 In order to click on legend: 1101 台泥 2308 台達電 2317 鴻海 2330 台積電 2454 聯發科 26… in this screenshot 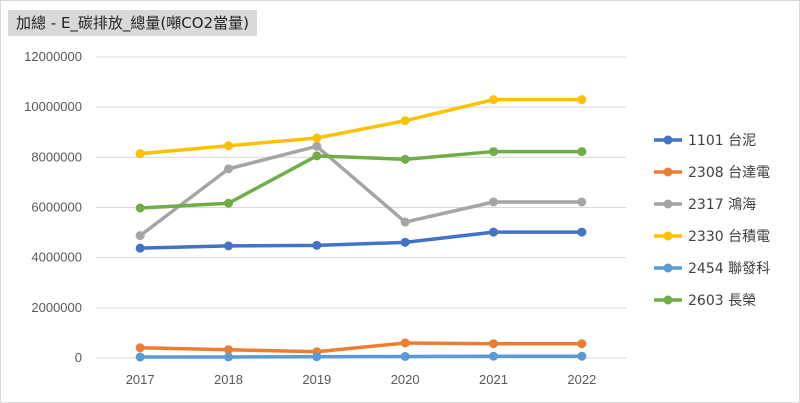, I will do `click(712, 221)`.